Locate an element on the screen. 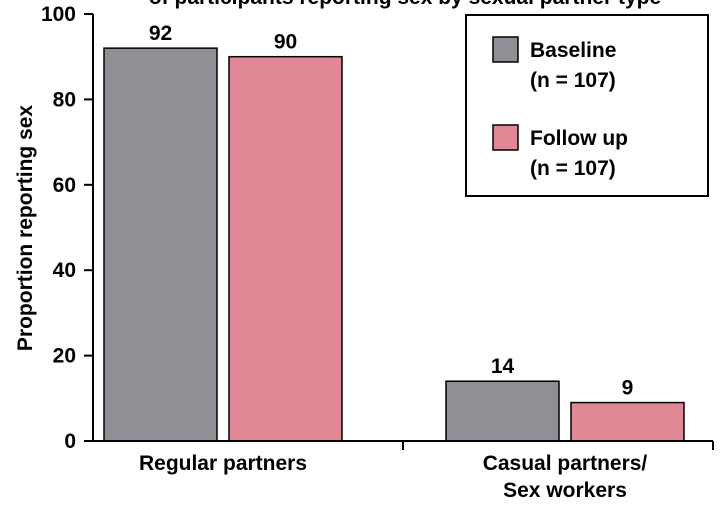 The width and height of the screenshot is (720, 505). data-label: 9 is located at coordinates (628, 388).